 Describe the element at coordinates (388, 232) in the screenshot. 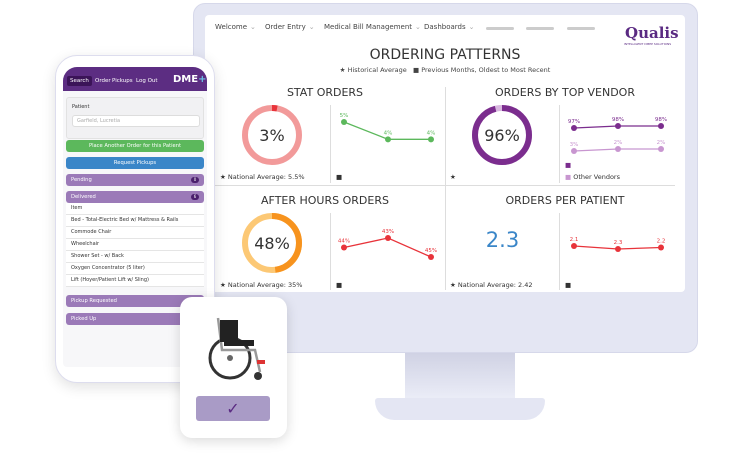

I see `after-trend-label: 43%` at that location.